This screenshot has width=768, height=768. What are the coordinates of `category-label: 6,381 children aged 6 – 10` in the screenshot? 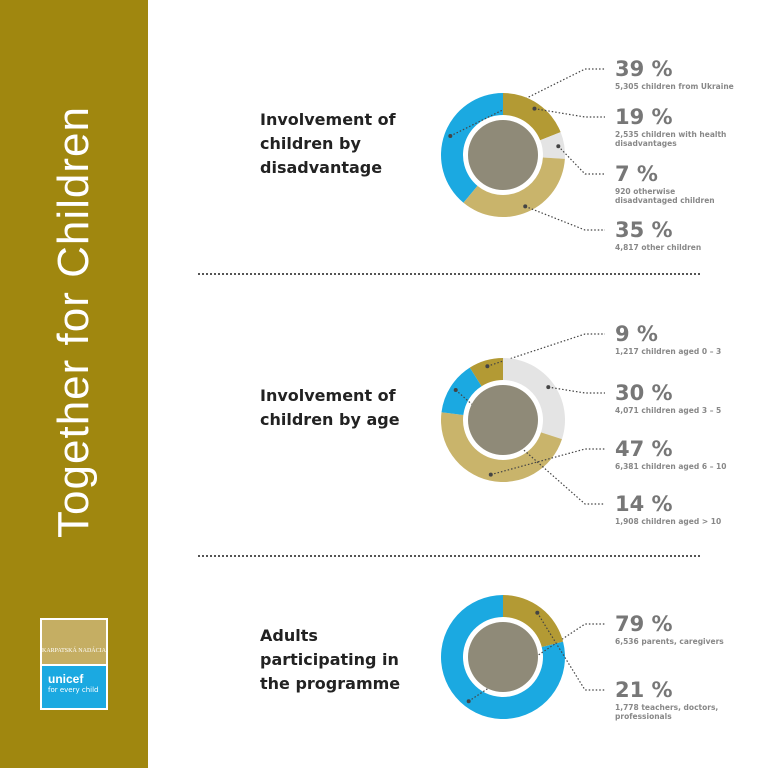 It's located at (671, 466).